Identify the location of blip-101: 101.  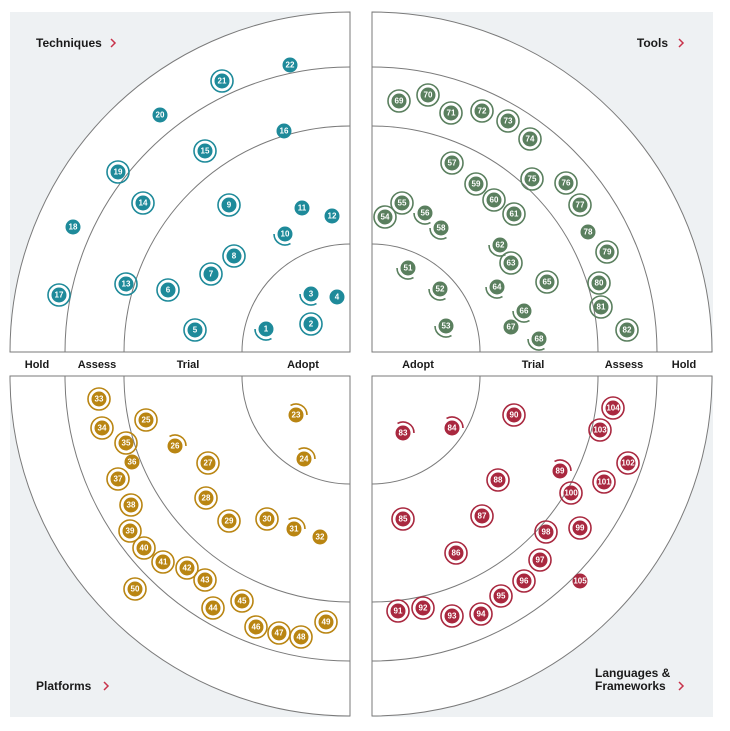
(604, 482).